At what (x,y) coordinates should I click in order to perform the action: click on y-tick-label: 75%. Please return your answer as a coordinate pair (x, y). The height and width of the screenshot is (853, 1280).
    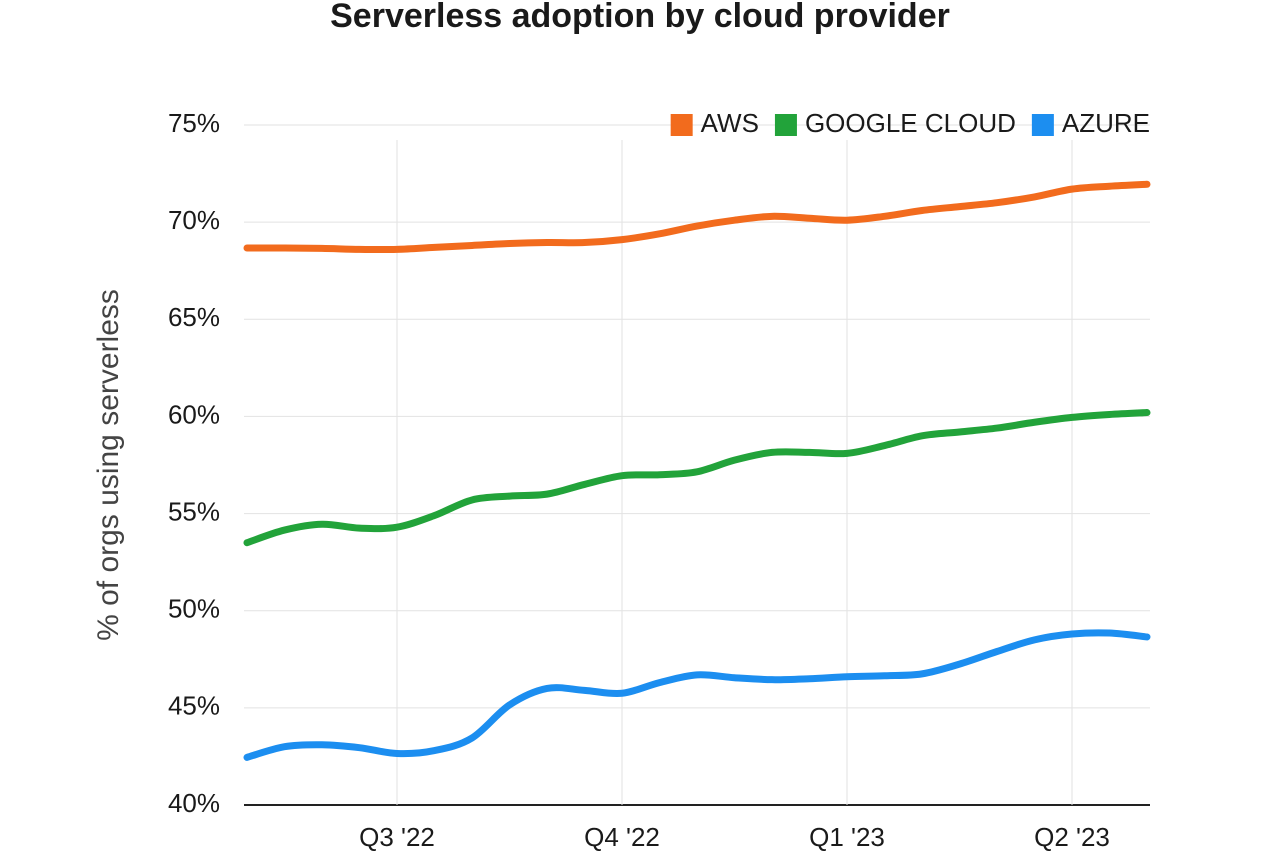
    Looking at the image, I should click on (194, 123).